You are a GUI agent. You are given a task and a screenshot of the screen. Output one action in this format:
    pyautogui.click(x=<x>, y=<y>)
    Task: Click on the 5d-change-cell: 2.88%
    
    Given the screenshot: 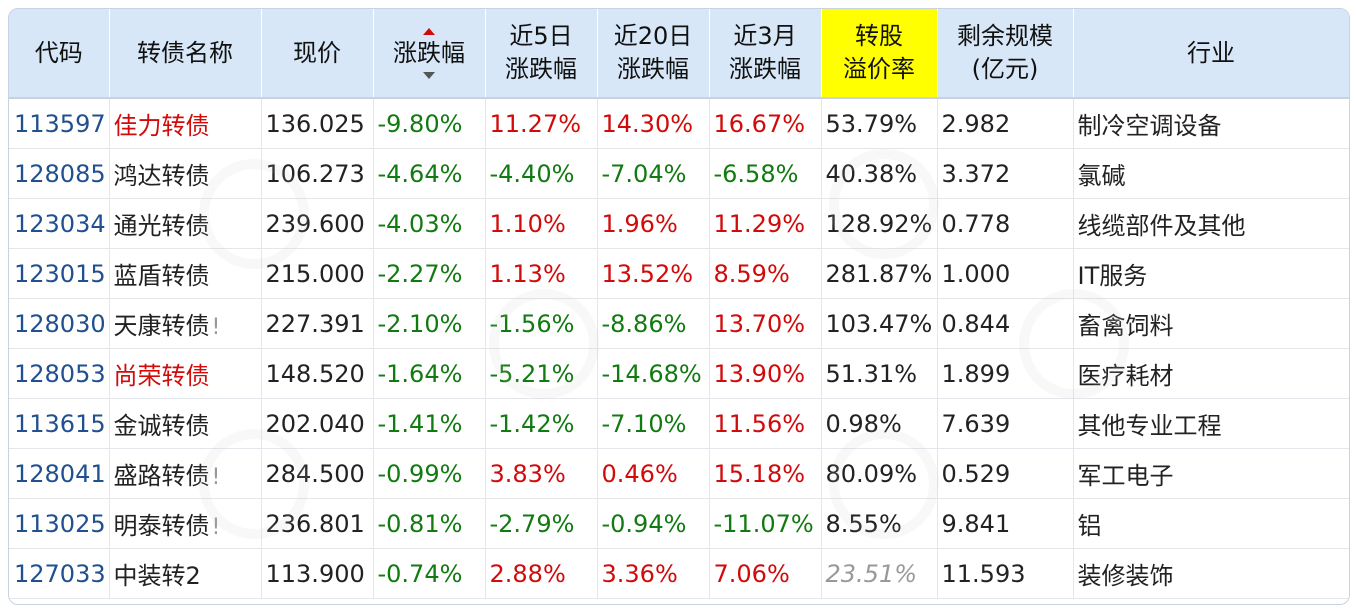 What is the action you would take?
    pyautogui.click(x=541, y=573)
    